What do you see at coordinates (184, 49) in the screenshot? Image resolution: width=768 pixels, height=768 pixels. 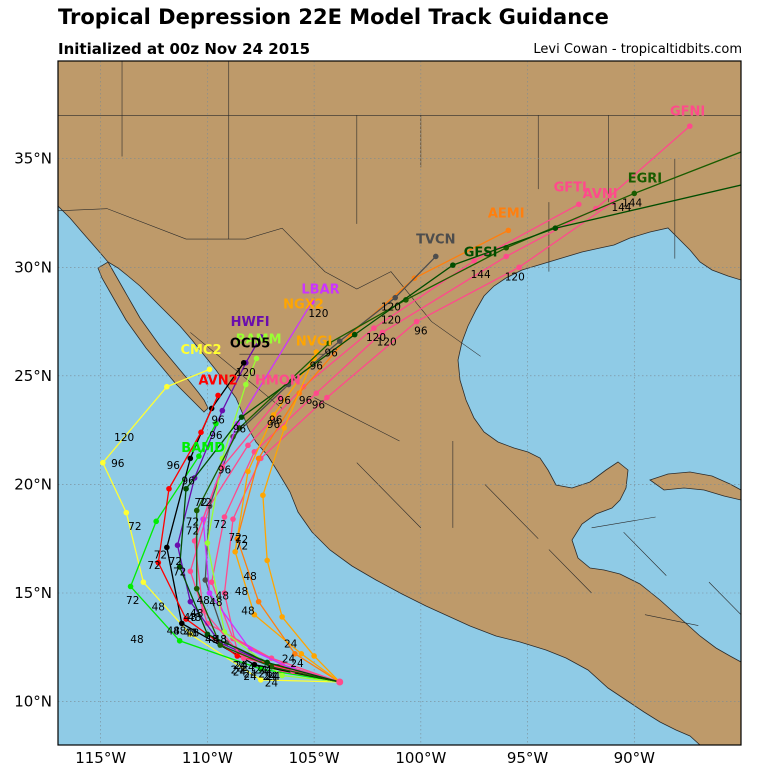 I see `init-time-subtitle: Initialized at 00z Nov 24 2015` at bounding box center [184, 49].